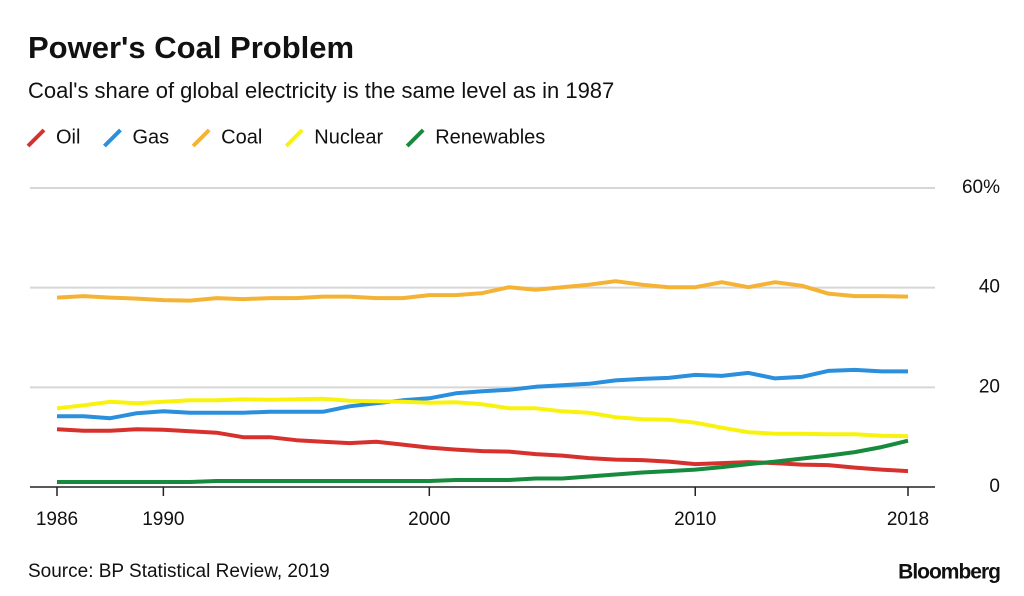 The image size is (1024, 596). Describe the element at coordinates (429, 519) in the screenshot. I see `x-tick-label: 2000` at that location.